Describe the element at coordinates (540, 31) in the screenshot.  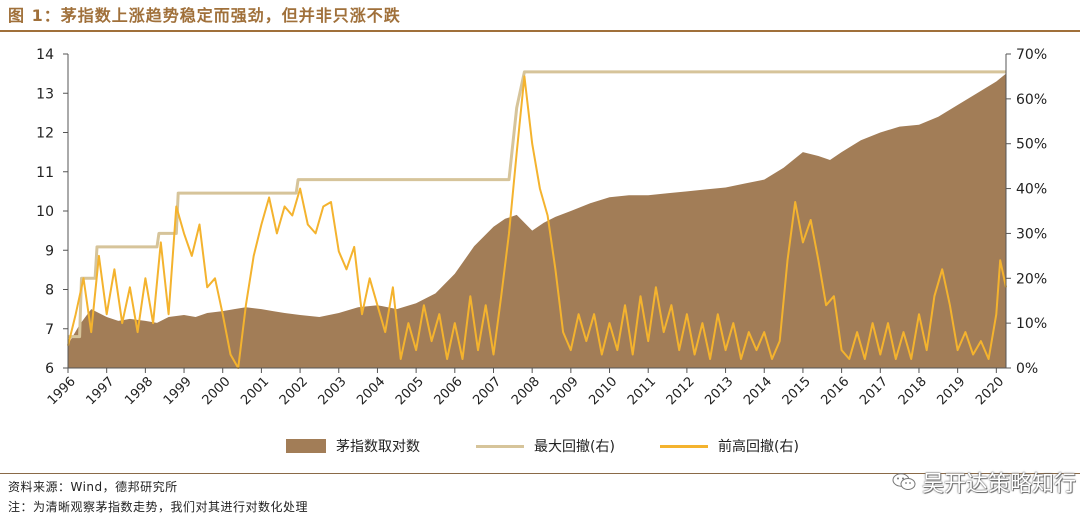
I see `title-rule` at that location.